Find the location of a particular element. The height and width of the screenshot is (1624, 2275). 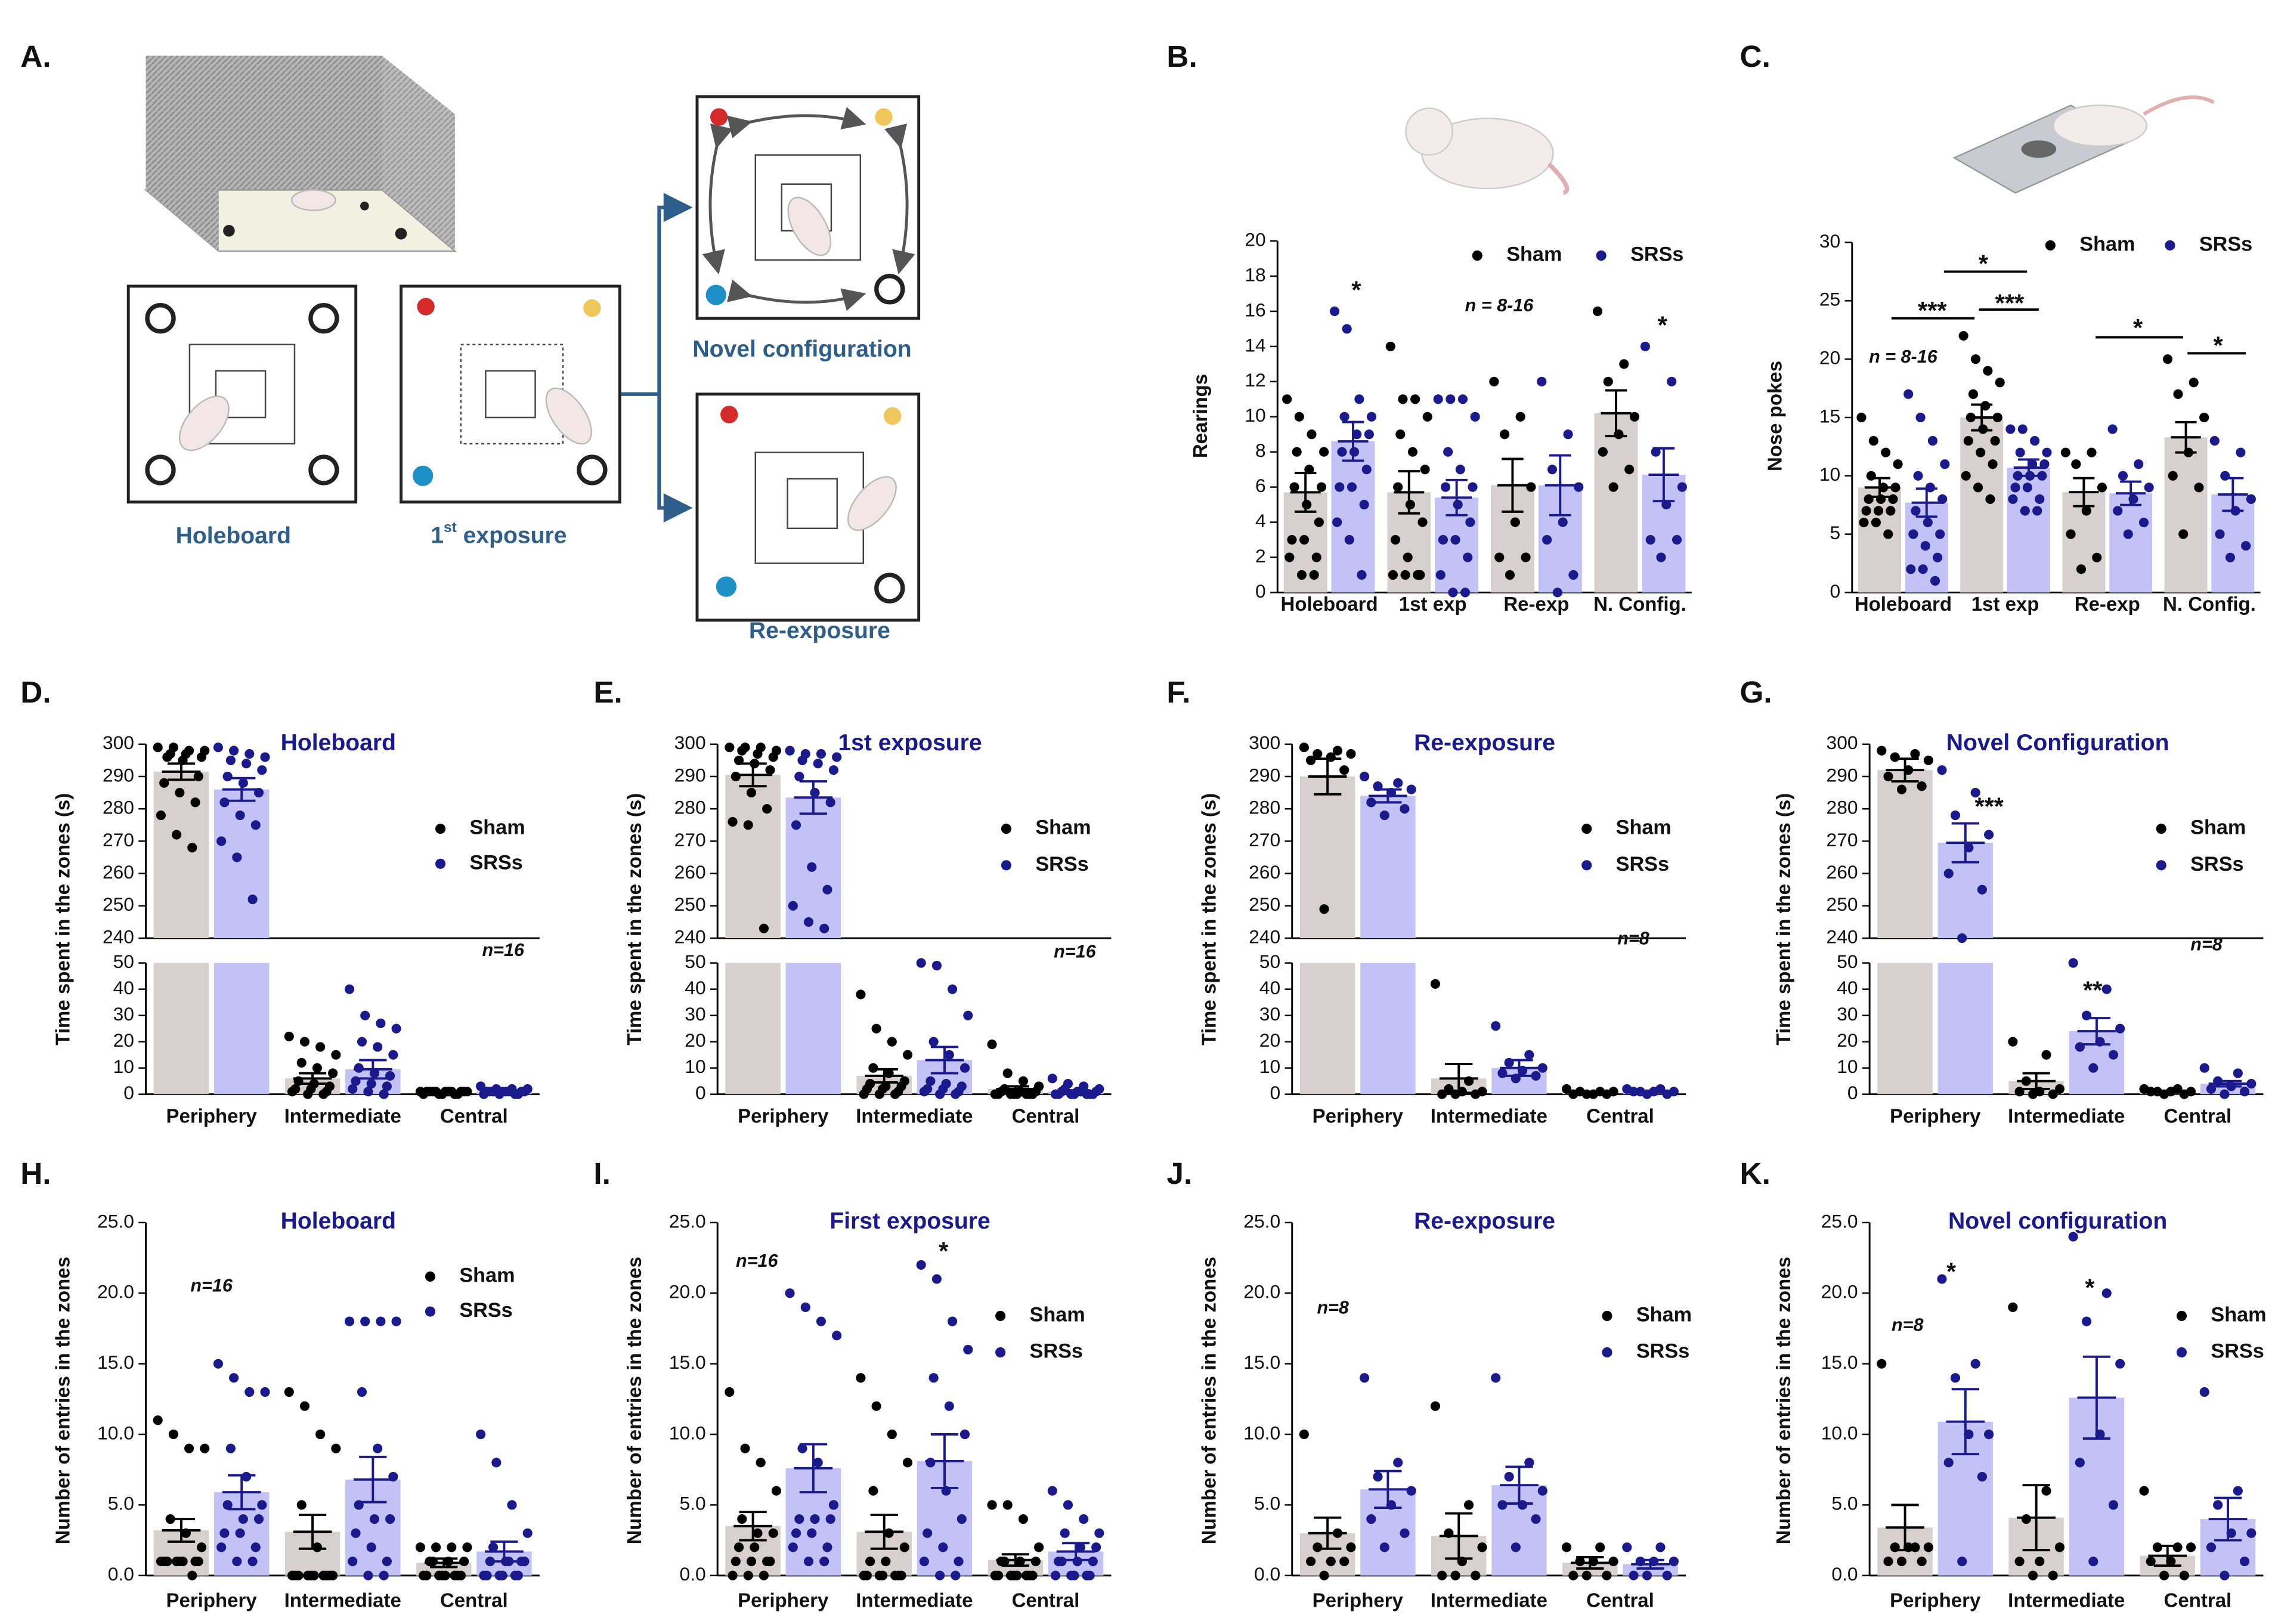

x-tick-label: Central is located at coordinates (1620, 1600).